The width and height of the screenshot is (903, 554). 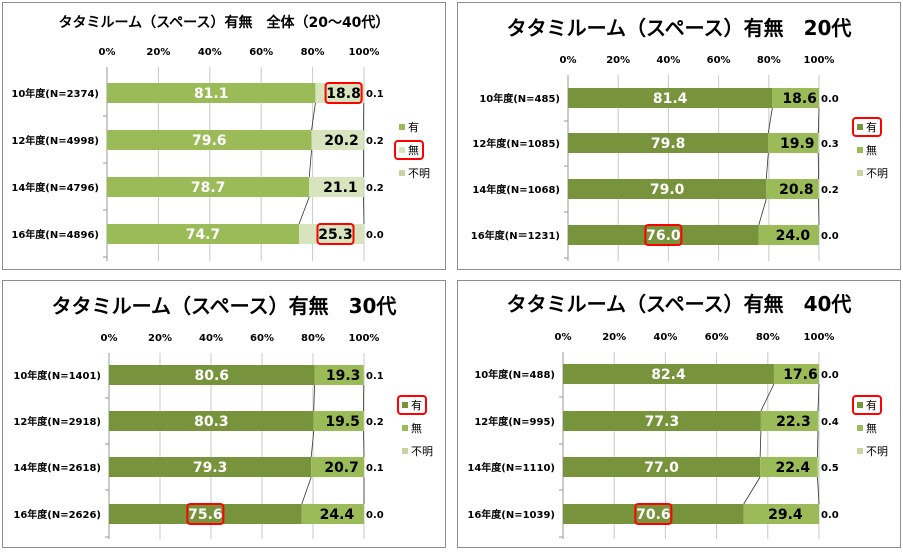 I want to click on category-label: 16年度(N＝1231), so click(x=515, y=235).